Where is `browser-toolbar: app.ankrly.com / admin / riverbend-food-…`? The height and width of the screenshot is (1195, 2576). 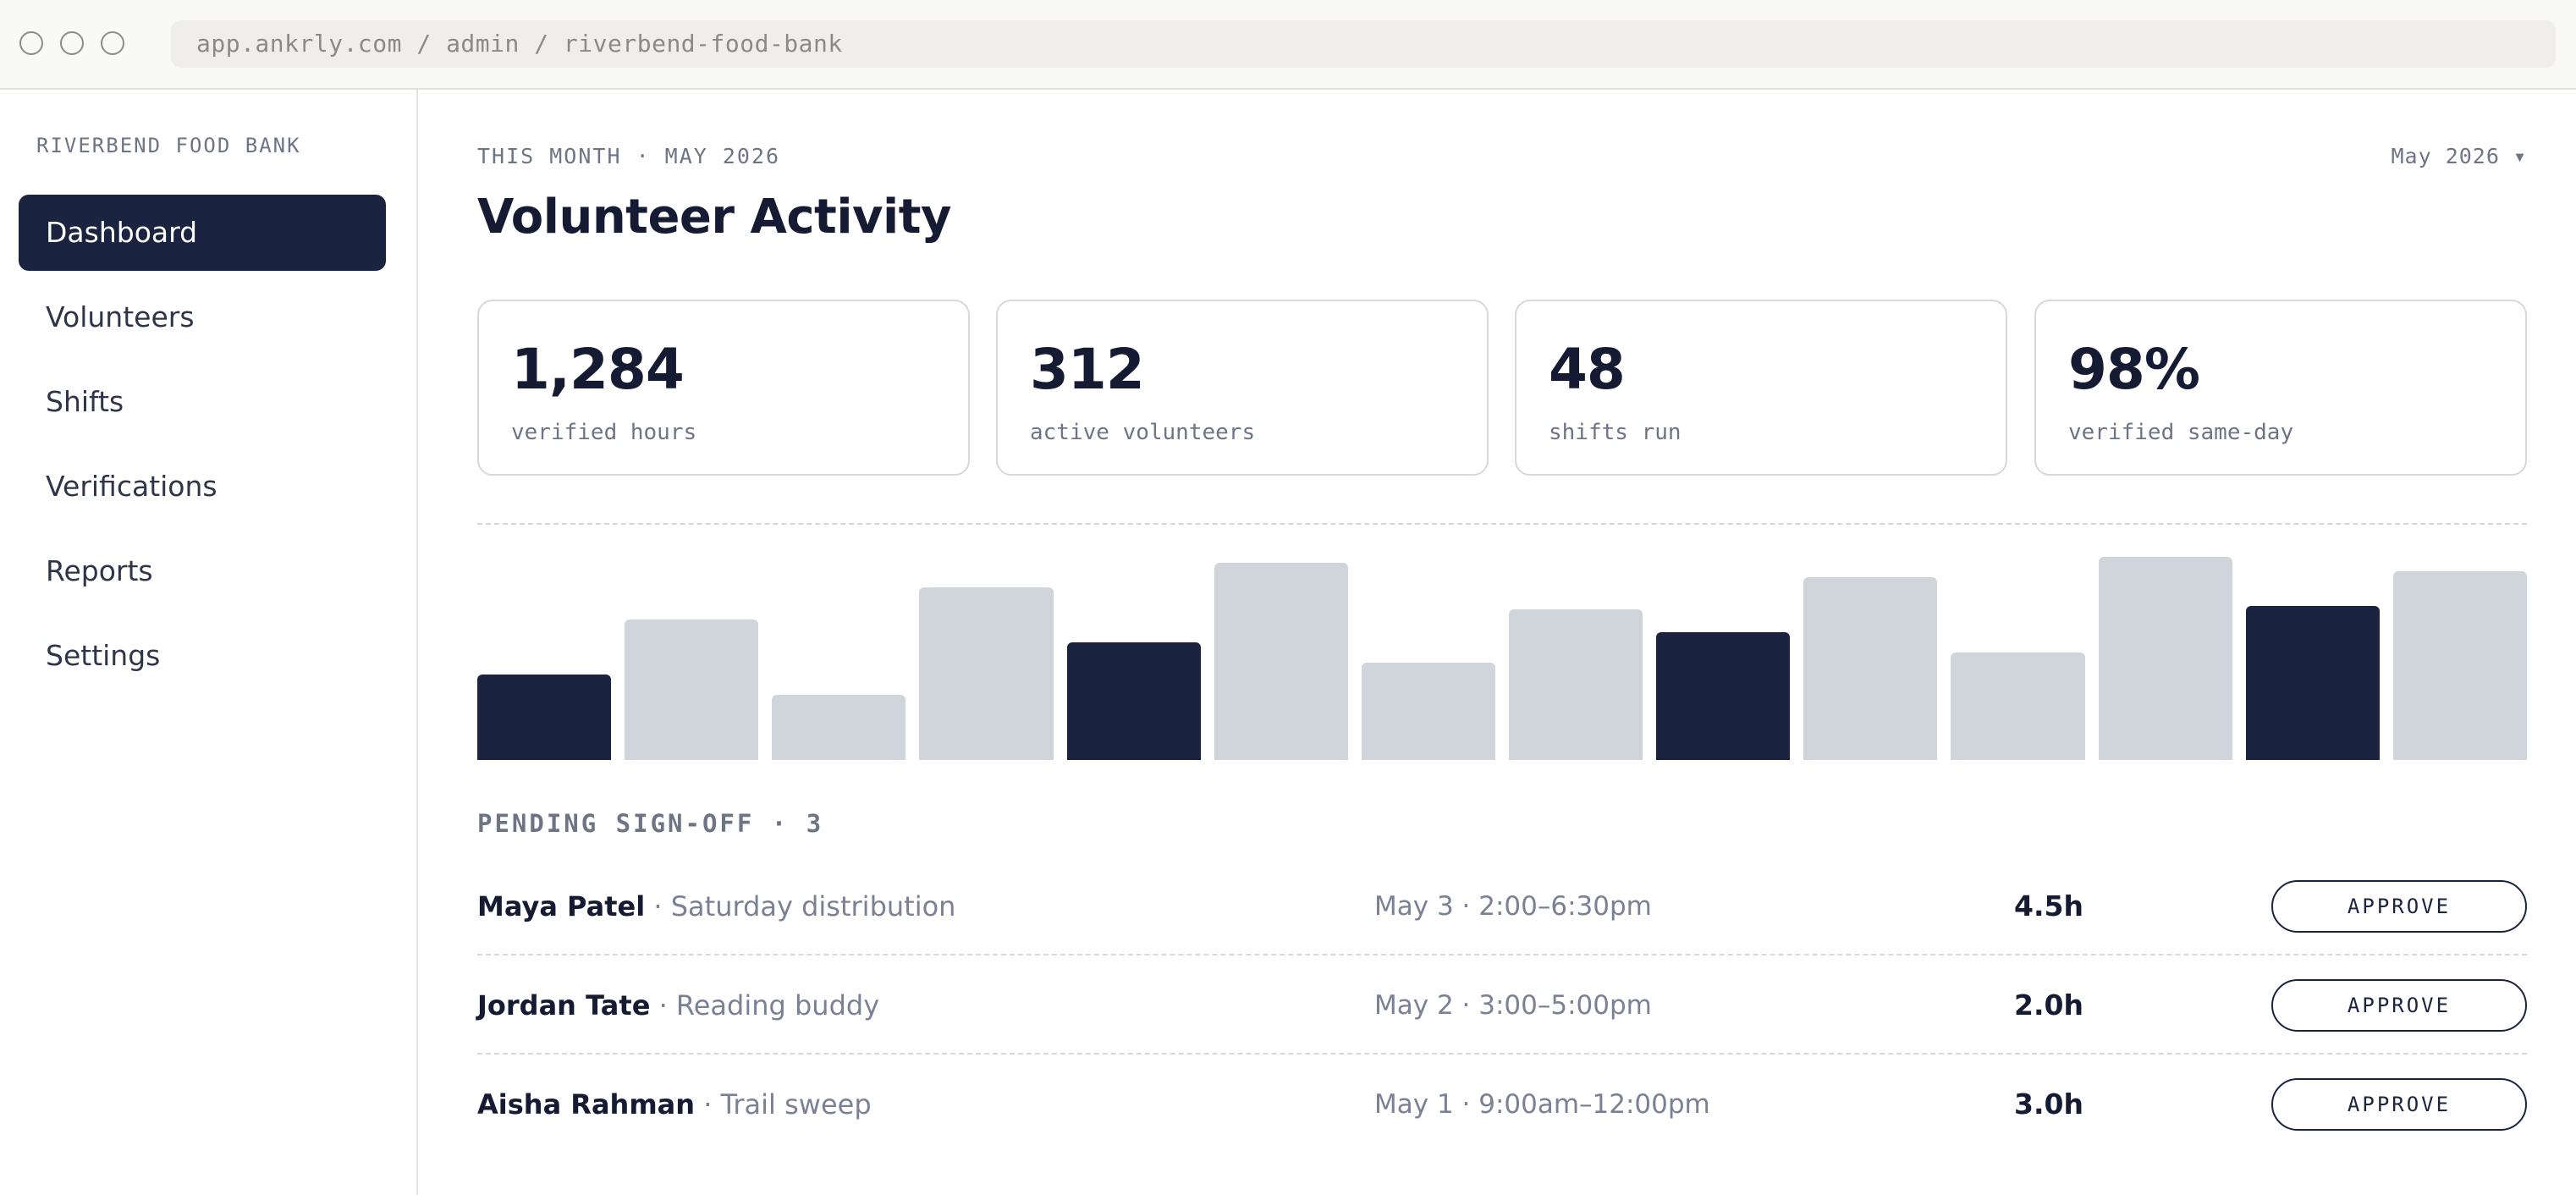
browser-toolbar: app.ankrly.com / admin / riverbend-food-… is located at coordinates (1288, 45).